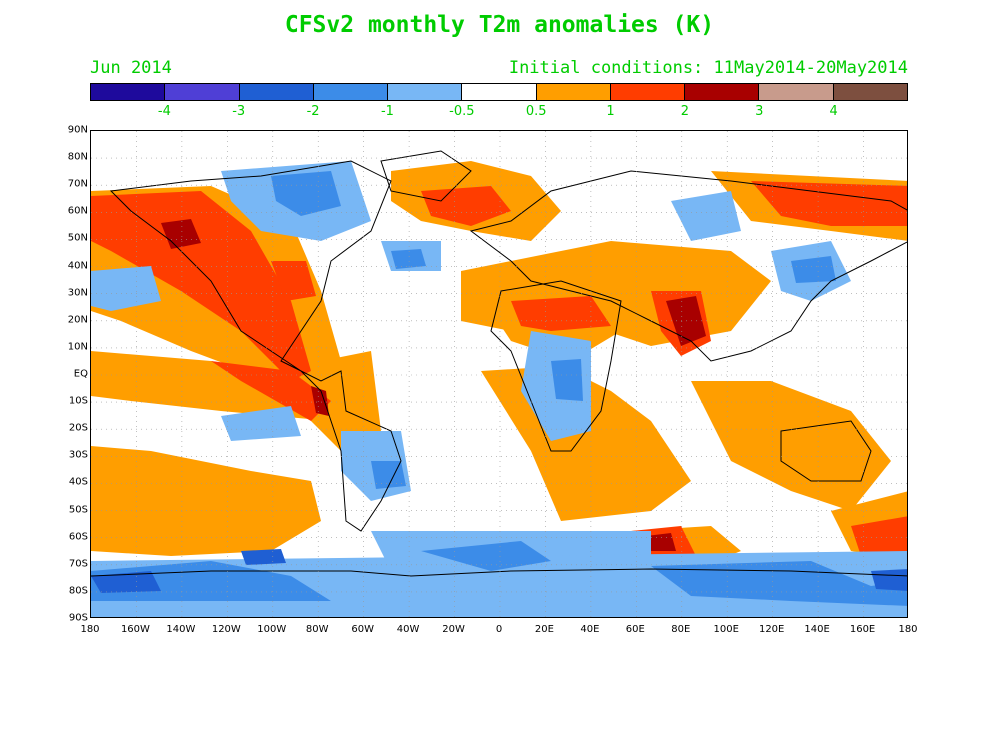 This screenshot has height=750, width=999. I want to click on longitude-label: 100W, so click(272, 629).